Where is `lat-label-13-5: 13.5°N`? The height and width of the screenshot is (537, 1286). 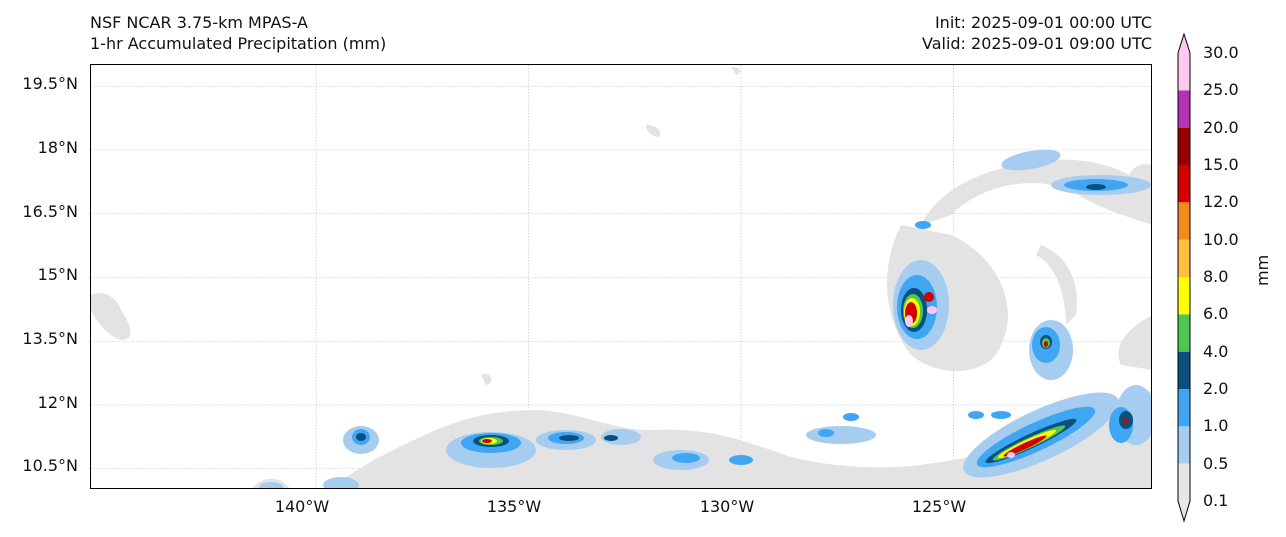 lat-label-13-5: 13.5°N is located at coordinates (50, 338).